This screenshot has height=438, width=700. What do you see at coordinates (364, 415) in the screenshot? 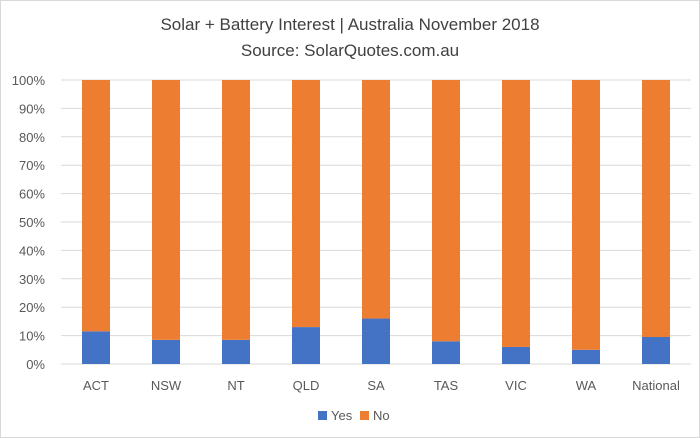
I see `legend-swatch-no` at bounding box center [364, 415].